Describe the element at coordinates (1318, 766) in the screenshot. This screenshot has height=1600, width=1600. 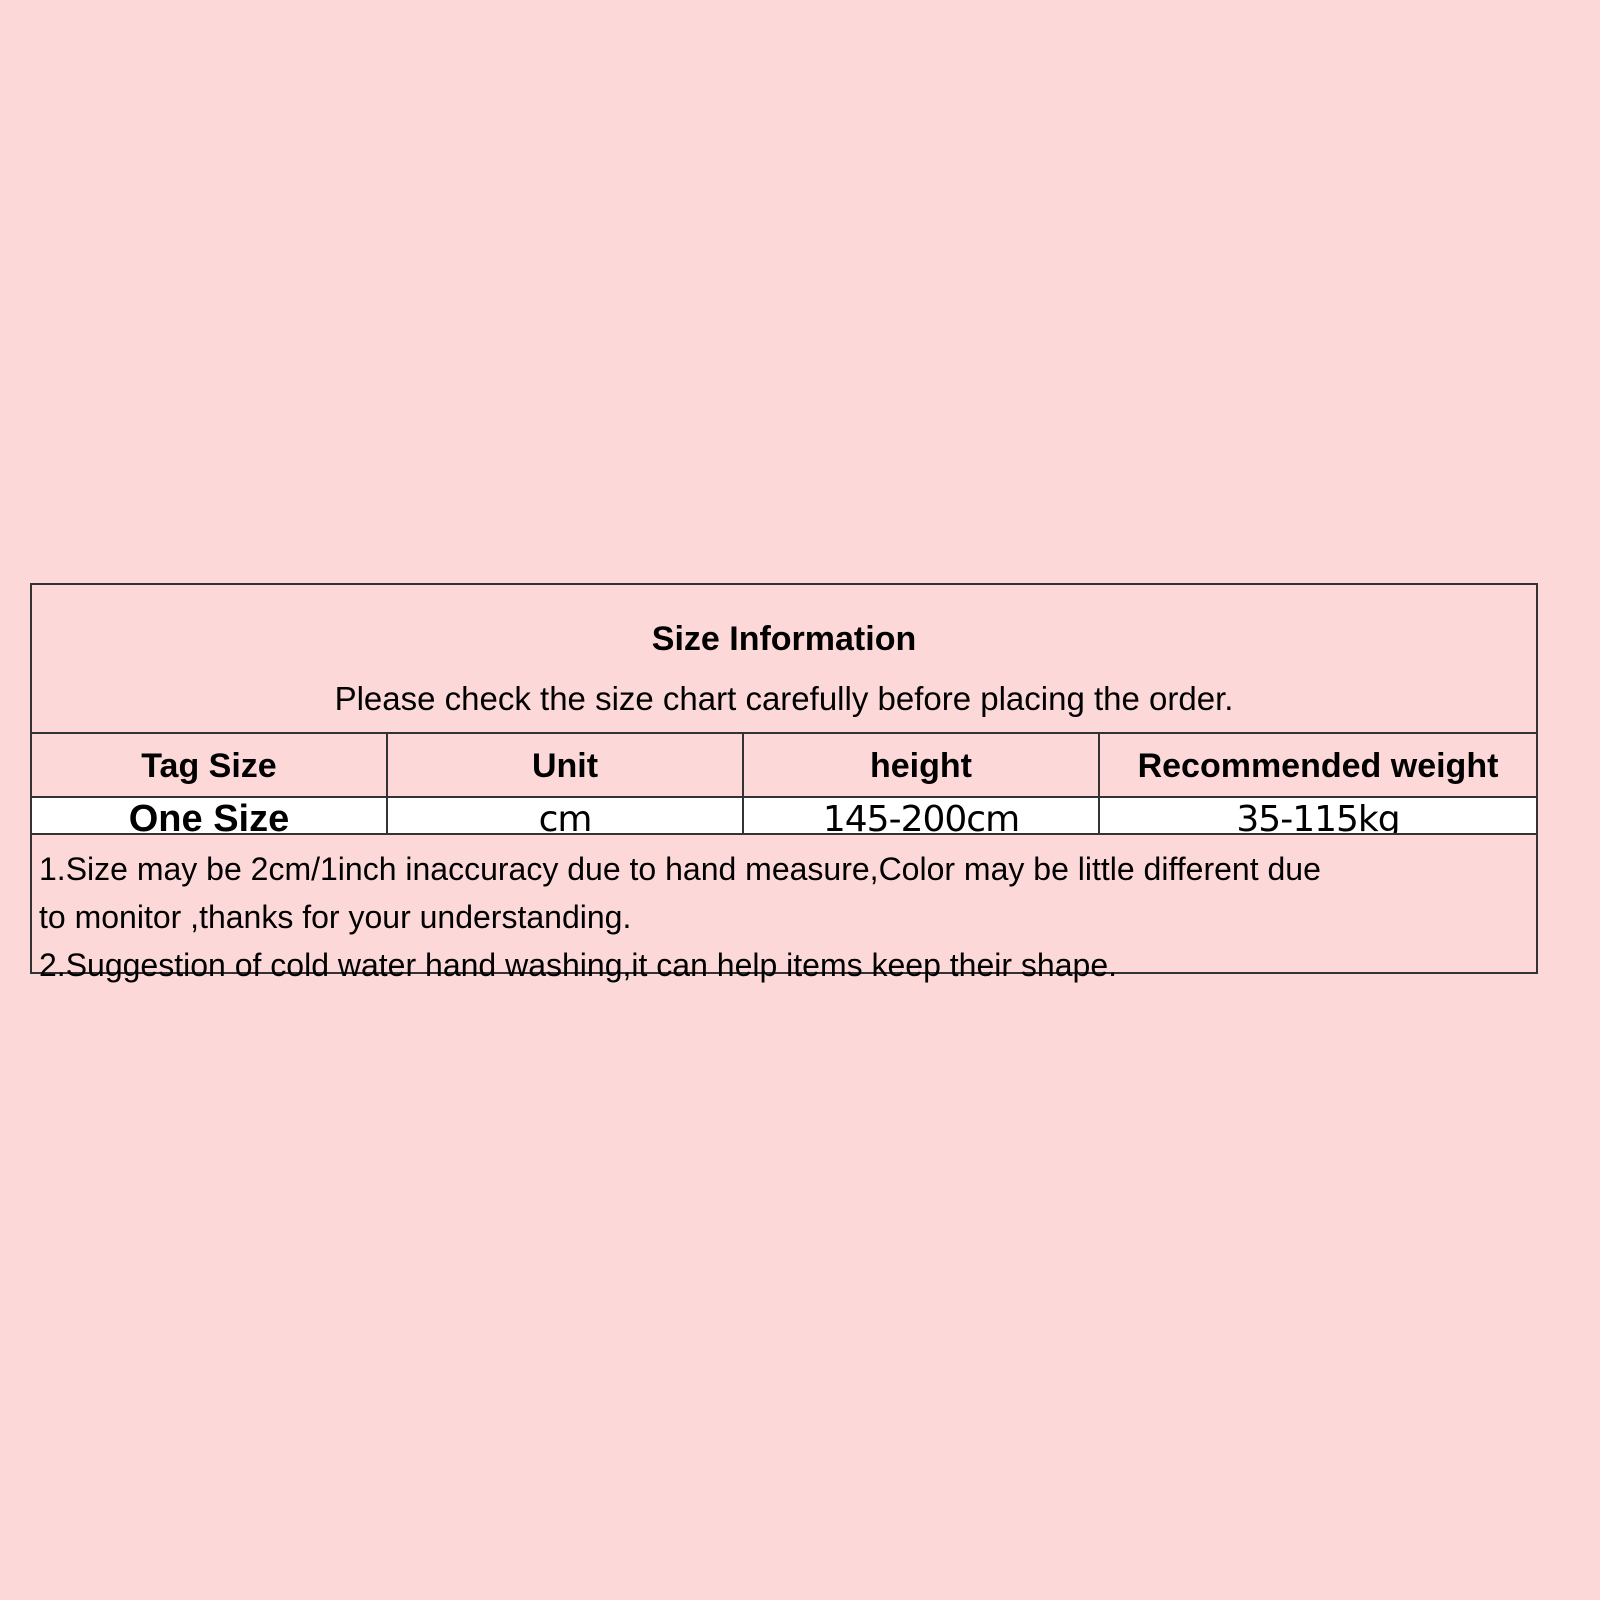
I see `header-recommended-weight: Recommended weight` at that location.